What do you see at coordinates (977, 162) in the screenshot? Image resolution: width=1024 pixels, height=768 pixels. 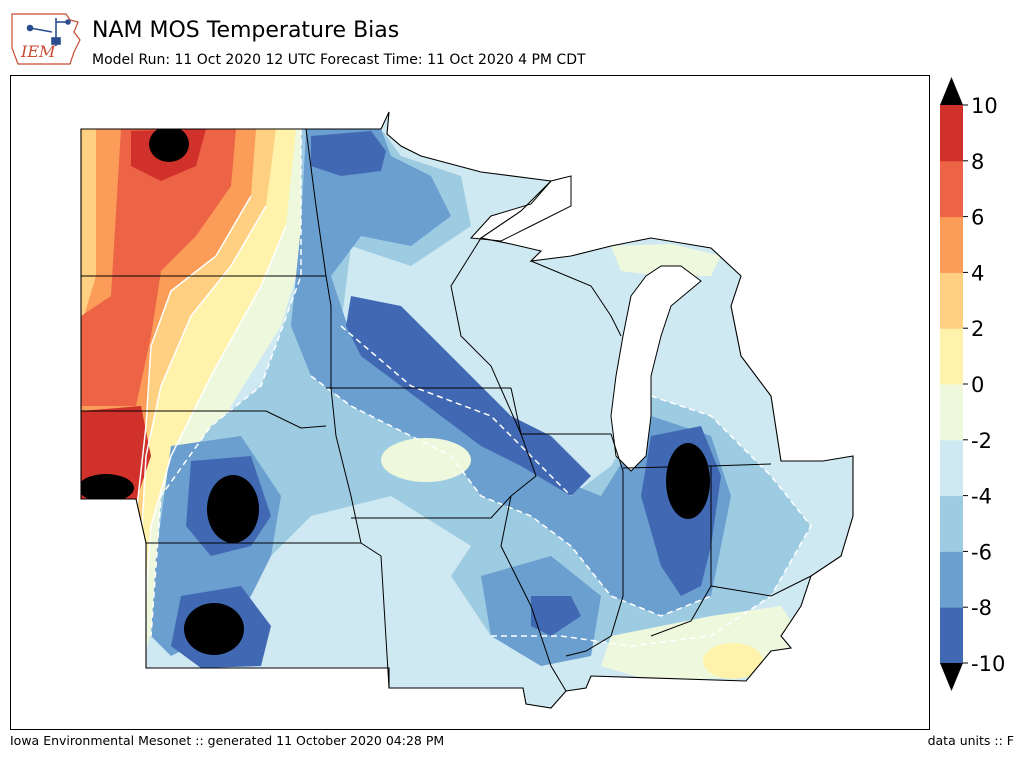 I see `colorbar-tick-label: 8` at bounding box center [977, 162].